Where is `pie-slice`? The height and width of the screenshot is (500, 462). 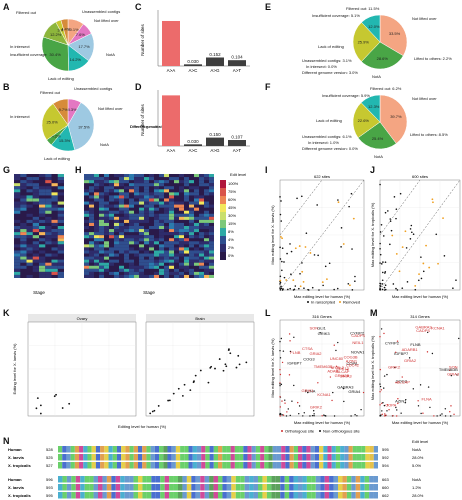
pie-slice is located at coordinates (366, 41).